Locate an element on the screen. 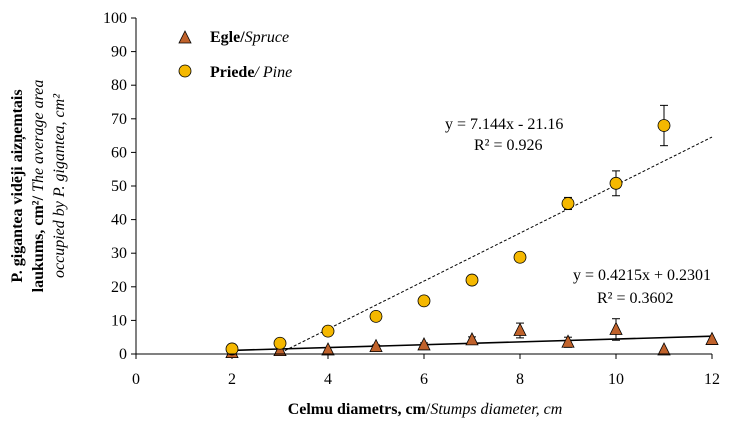 This screenshot has height=424, width=730. spruce-r-squared: R² = 0.3602 is located at coordinates (635, 298).